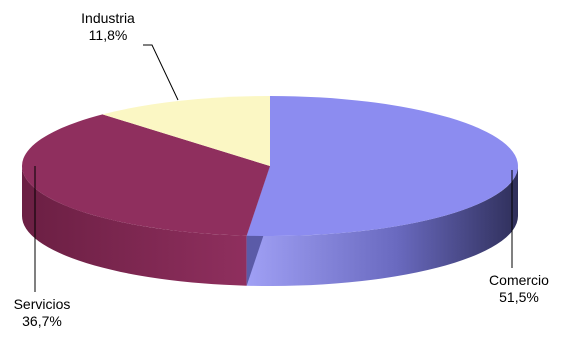 This screenshot has height=337, width=564. What do you see at coordinates (108, 26) in the screenshot?
I see `label-industria: Industria 11,8%` at bounding box center [108, 26].